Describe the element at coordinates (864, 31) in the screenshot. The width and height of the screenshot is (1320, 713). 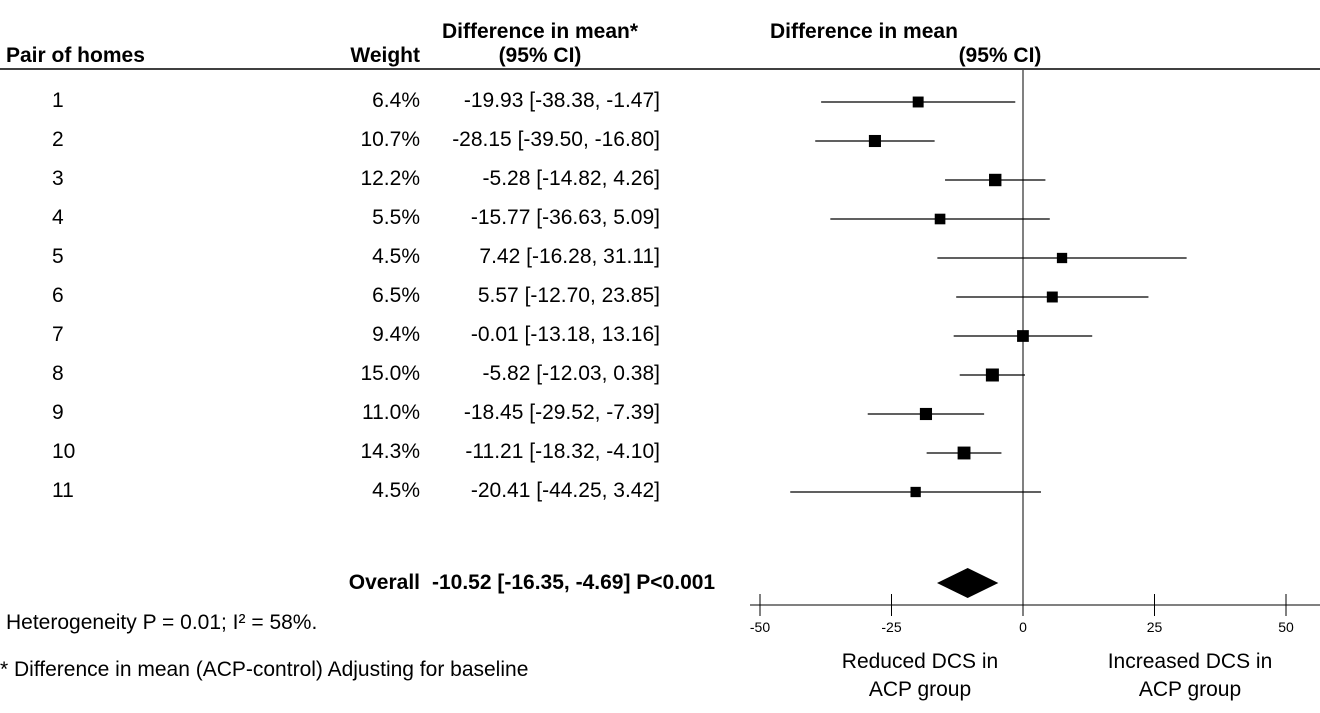
I see `header-plot-line1: Difference in mean` at that location.